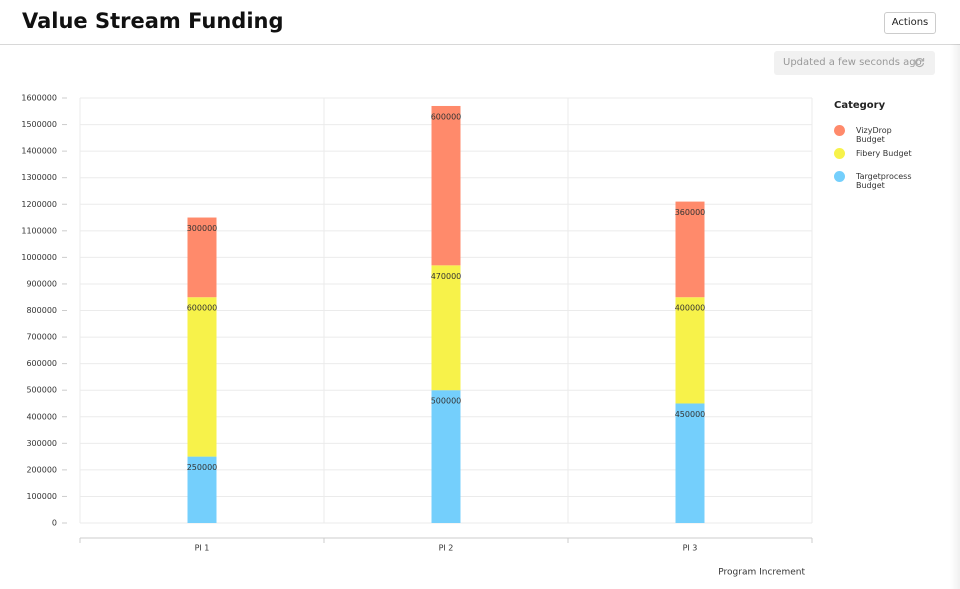 Image resolution: width=960 pixels, height=589 pixels. I want to click on update-status: Updated a few seconds ago, so click(854, 63).